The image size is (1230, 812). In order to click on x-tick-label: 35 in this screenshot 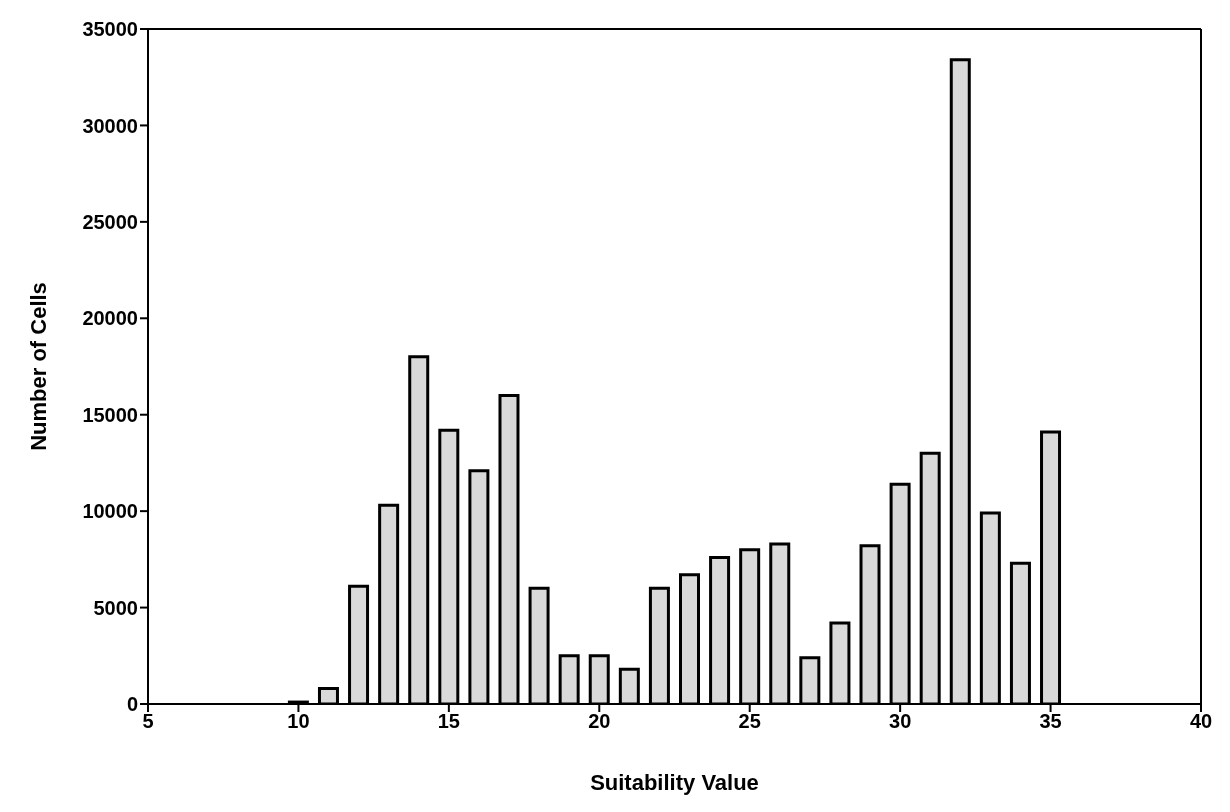, I will do `click(1050, 721)`.